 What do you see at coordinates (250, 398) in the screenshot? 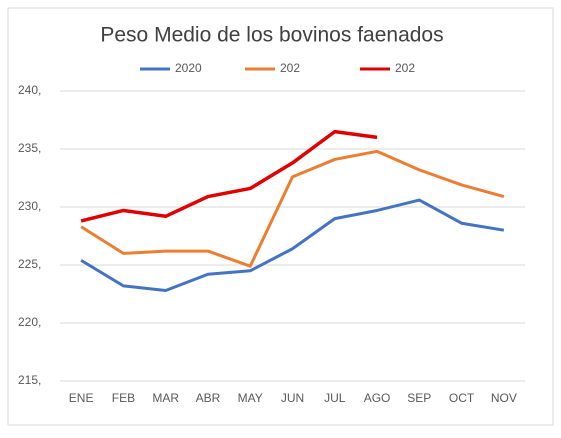
I see `x-tick-label: MAY` at bounding box center [250, 398].